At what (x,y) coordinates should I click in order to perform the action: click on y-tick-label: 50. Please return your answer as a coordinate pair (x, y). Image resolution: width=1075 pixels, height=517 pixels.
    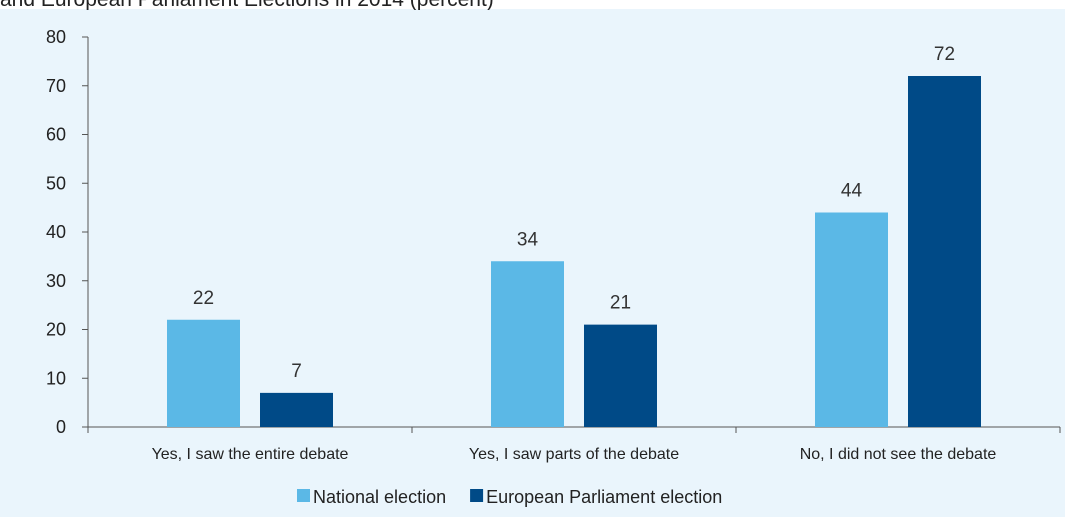
    Looking at the image, I should click on (56, 183).